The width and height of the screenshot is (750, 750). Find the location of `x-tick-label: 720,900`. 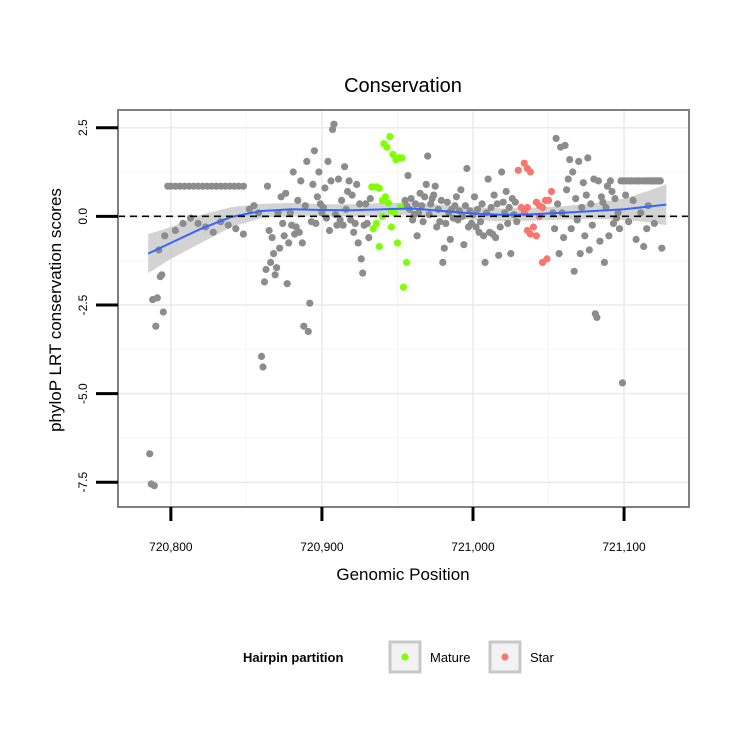

x-tick-label: 720,900 is located at coordinates (322, 547).